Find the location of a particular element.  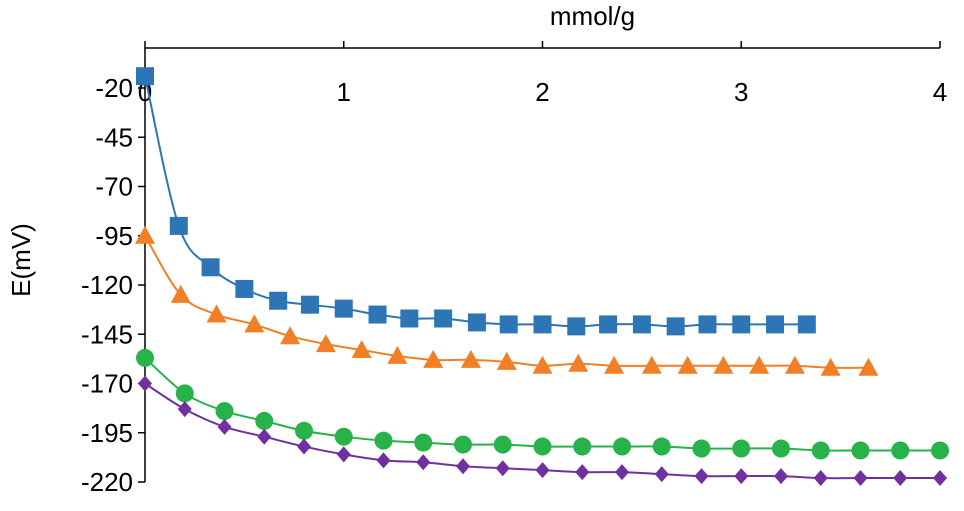

y-tick-label: -220 is located at coordinates (107, 482).